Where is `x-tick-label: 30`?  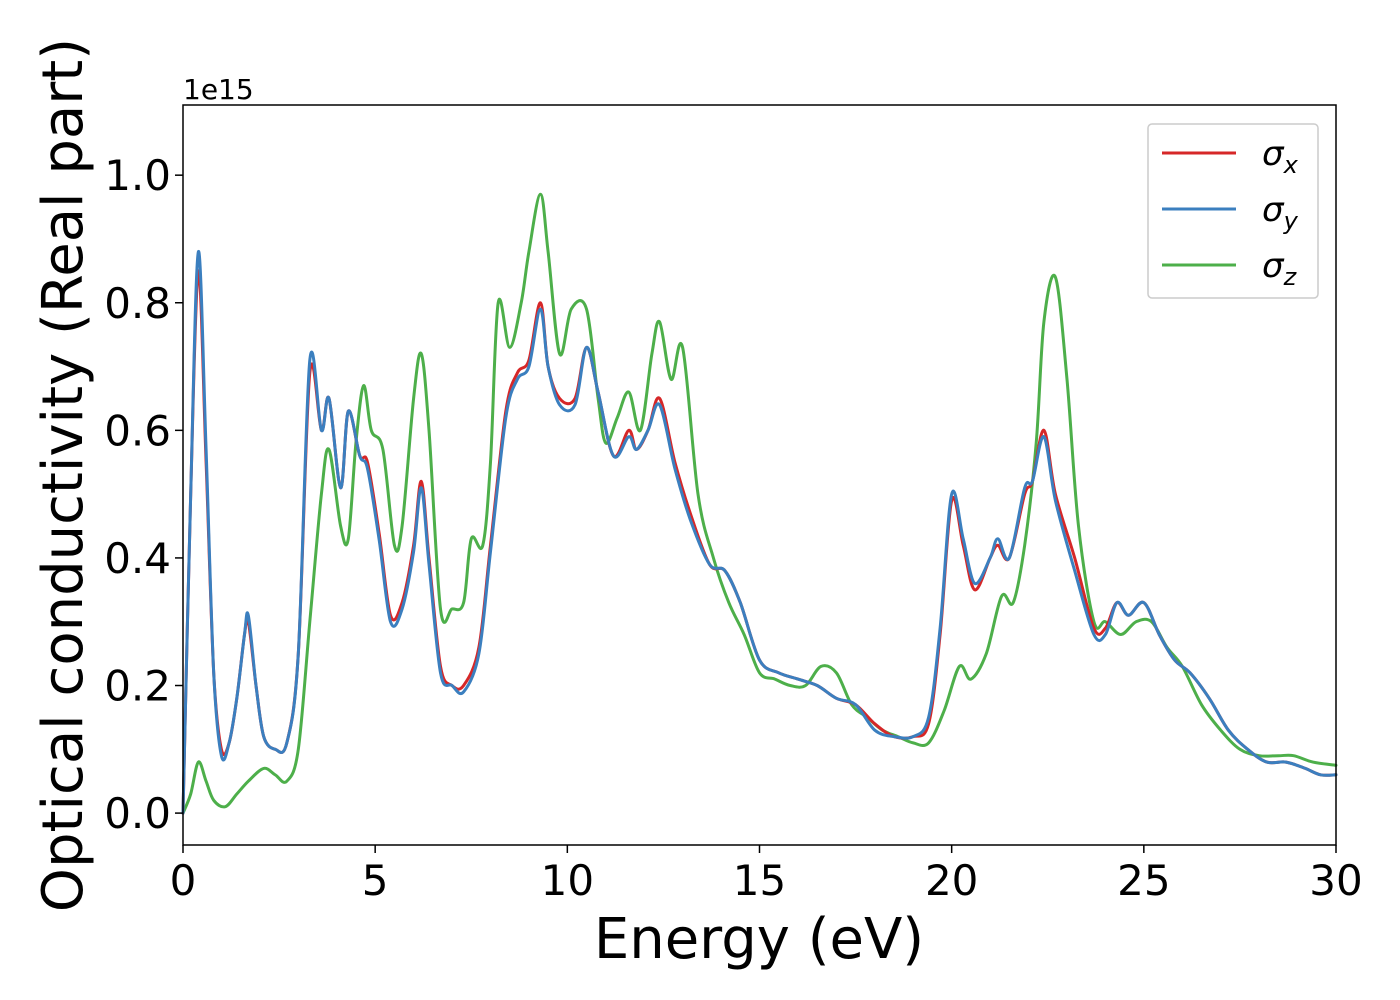 x-tick-label: 30 is located at coordinates (1335, 880).